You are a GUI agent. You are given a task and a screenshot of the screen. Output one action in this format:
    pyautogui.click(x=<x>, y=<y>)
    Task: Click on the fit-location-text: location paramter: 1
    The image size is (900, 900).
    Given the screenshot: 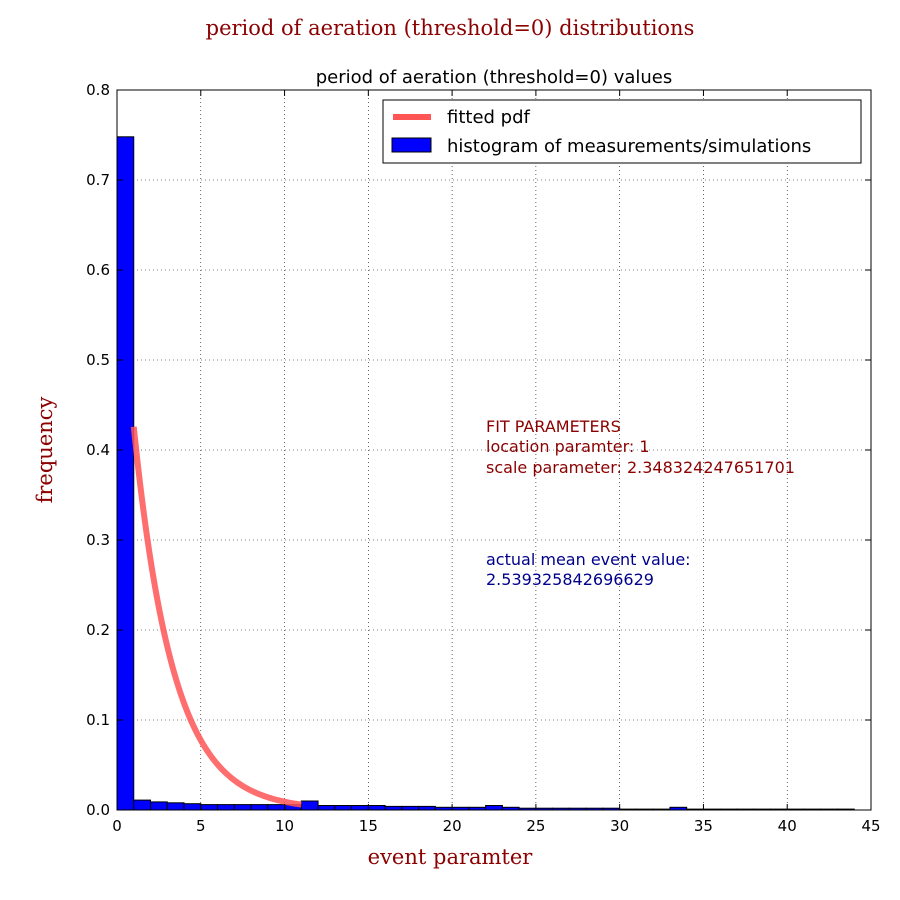 What is the action you would take?
    pyautogui.click(x=568, y=446)
    